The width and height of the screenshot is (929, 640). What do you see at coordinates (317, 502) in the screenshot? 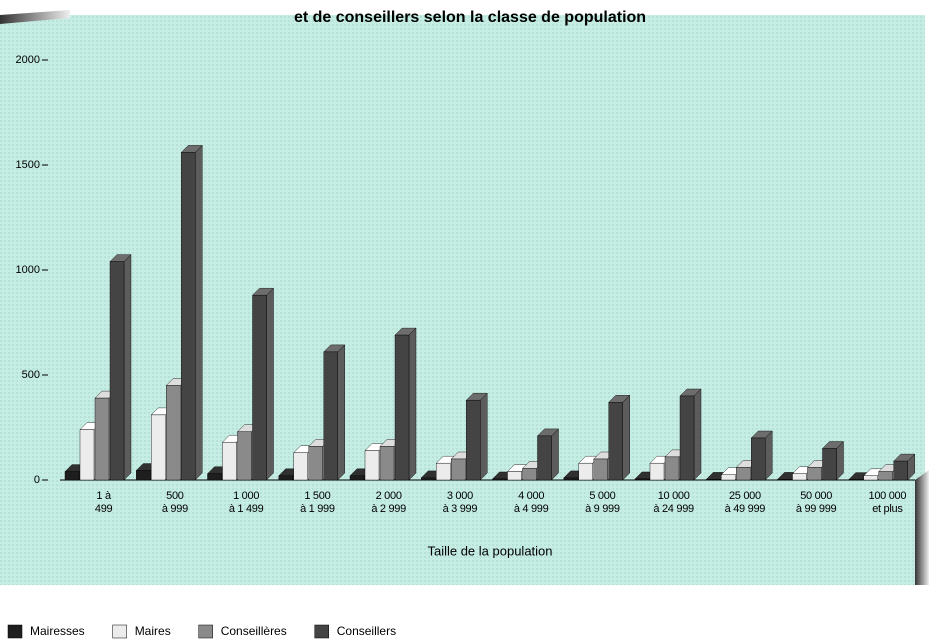
I see `x-tick-label: 1 500 à 1 999` at bounding box center [317, 502].